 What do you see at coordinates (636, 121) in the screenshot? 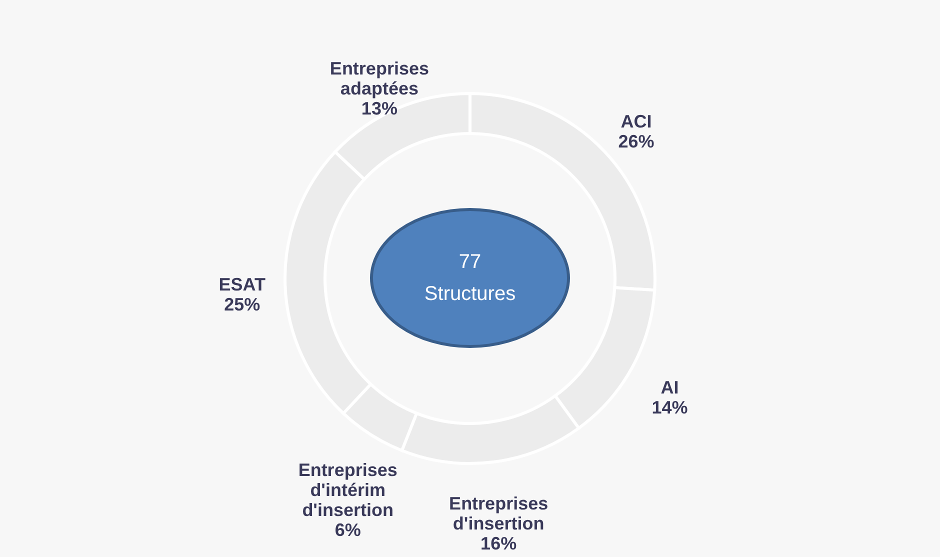
I see `slice-label: ACI` at bounding box center [636, 121].